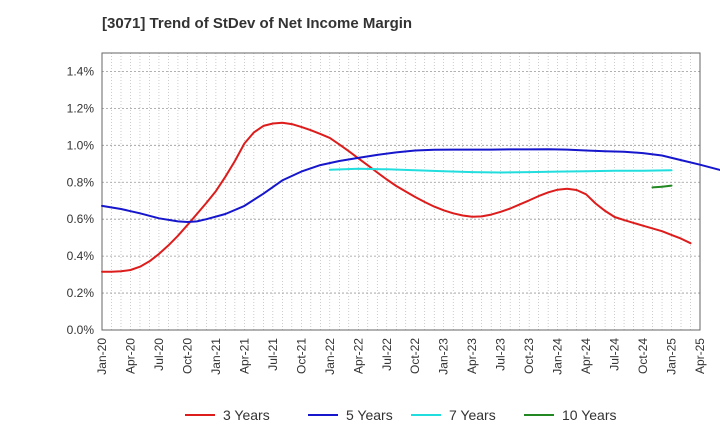  I want to click on x-tick-label: Apr-20, so click(130, 356).